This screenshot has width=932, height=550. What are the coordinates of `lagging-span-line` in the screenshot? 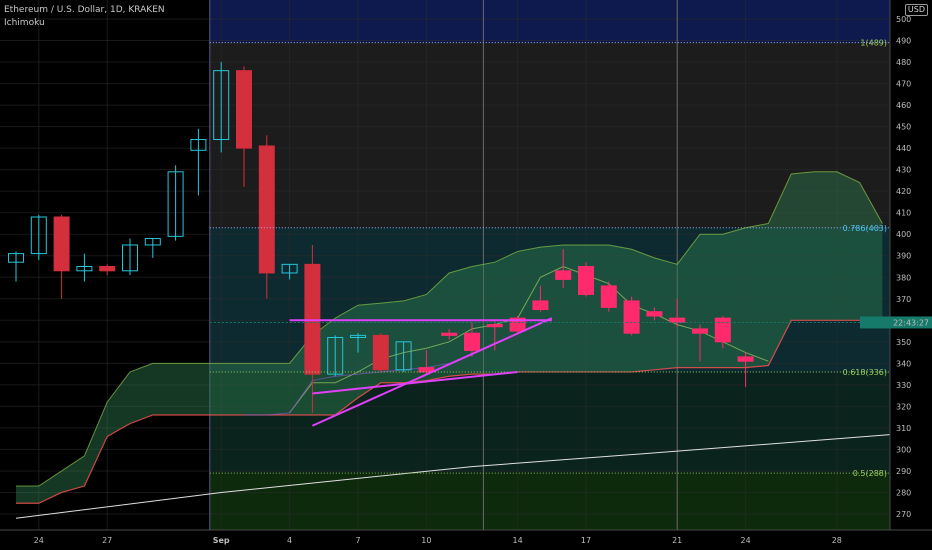 It's located at (529, 339).